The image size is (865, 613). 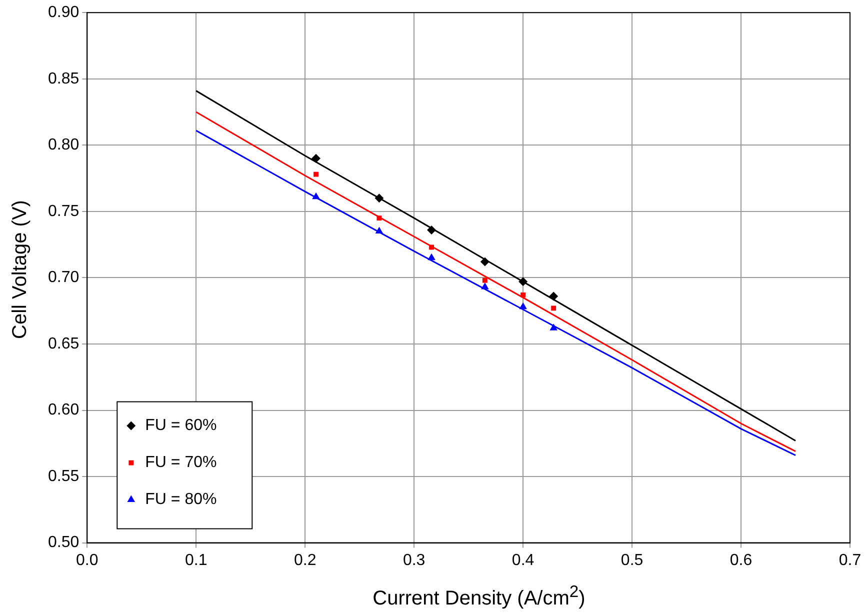 I want to click on x-tick-label: 0.1, so click(x=196, y=560).